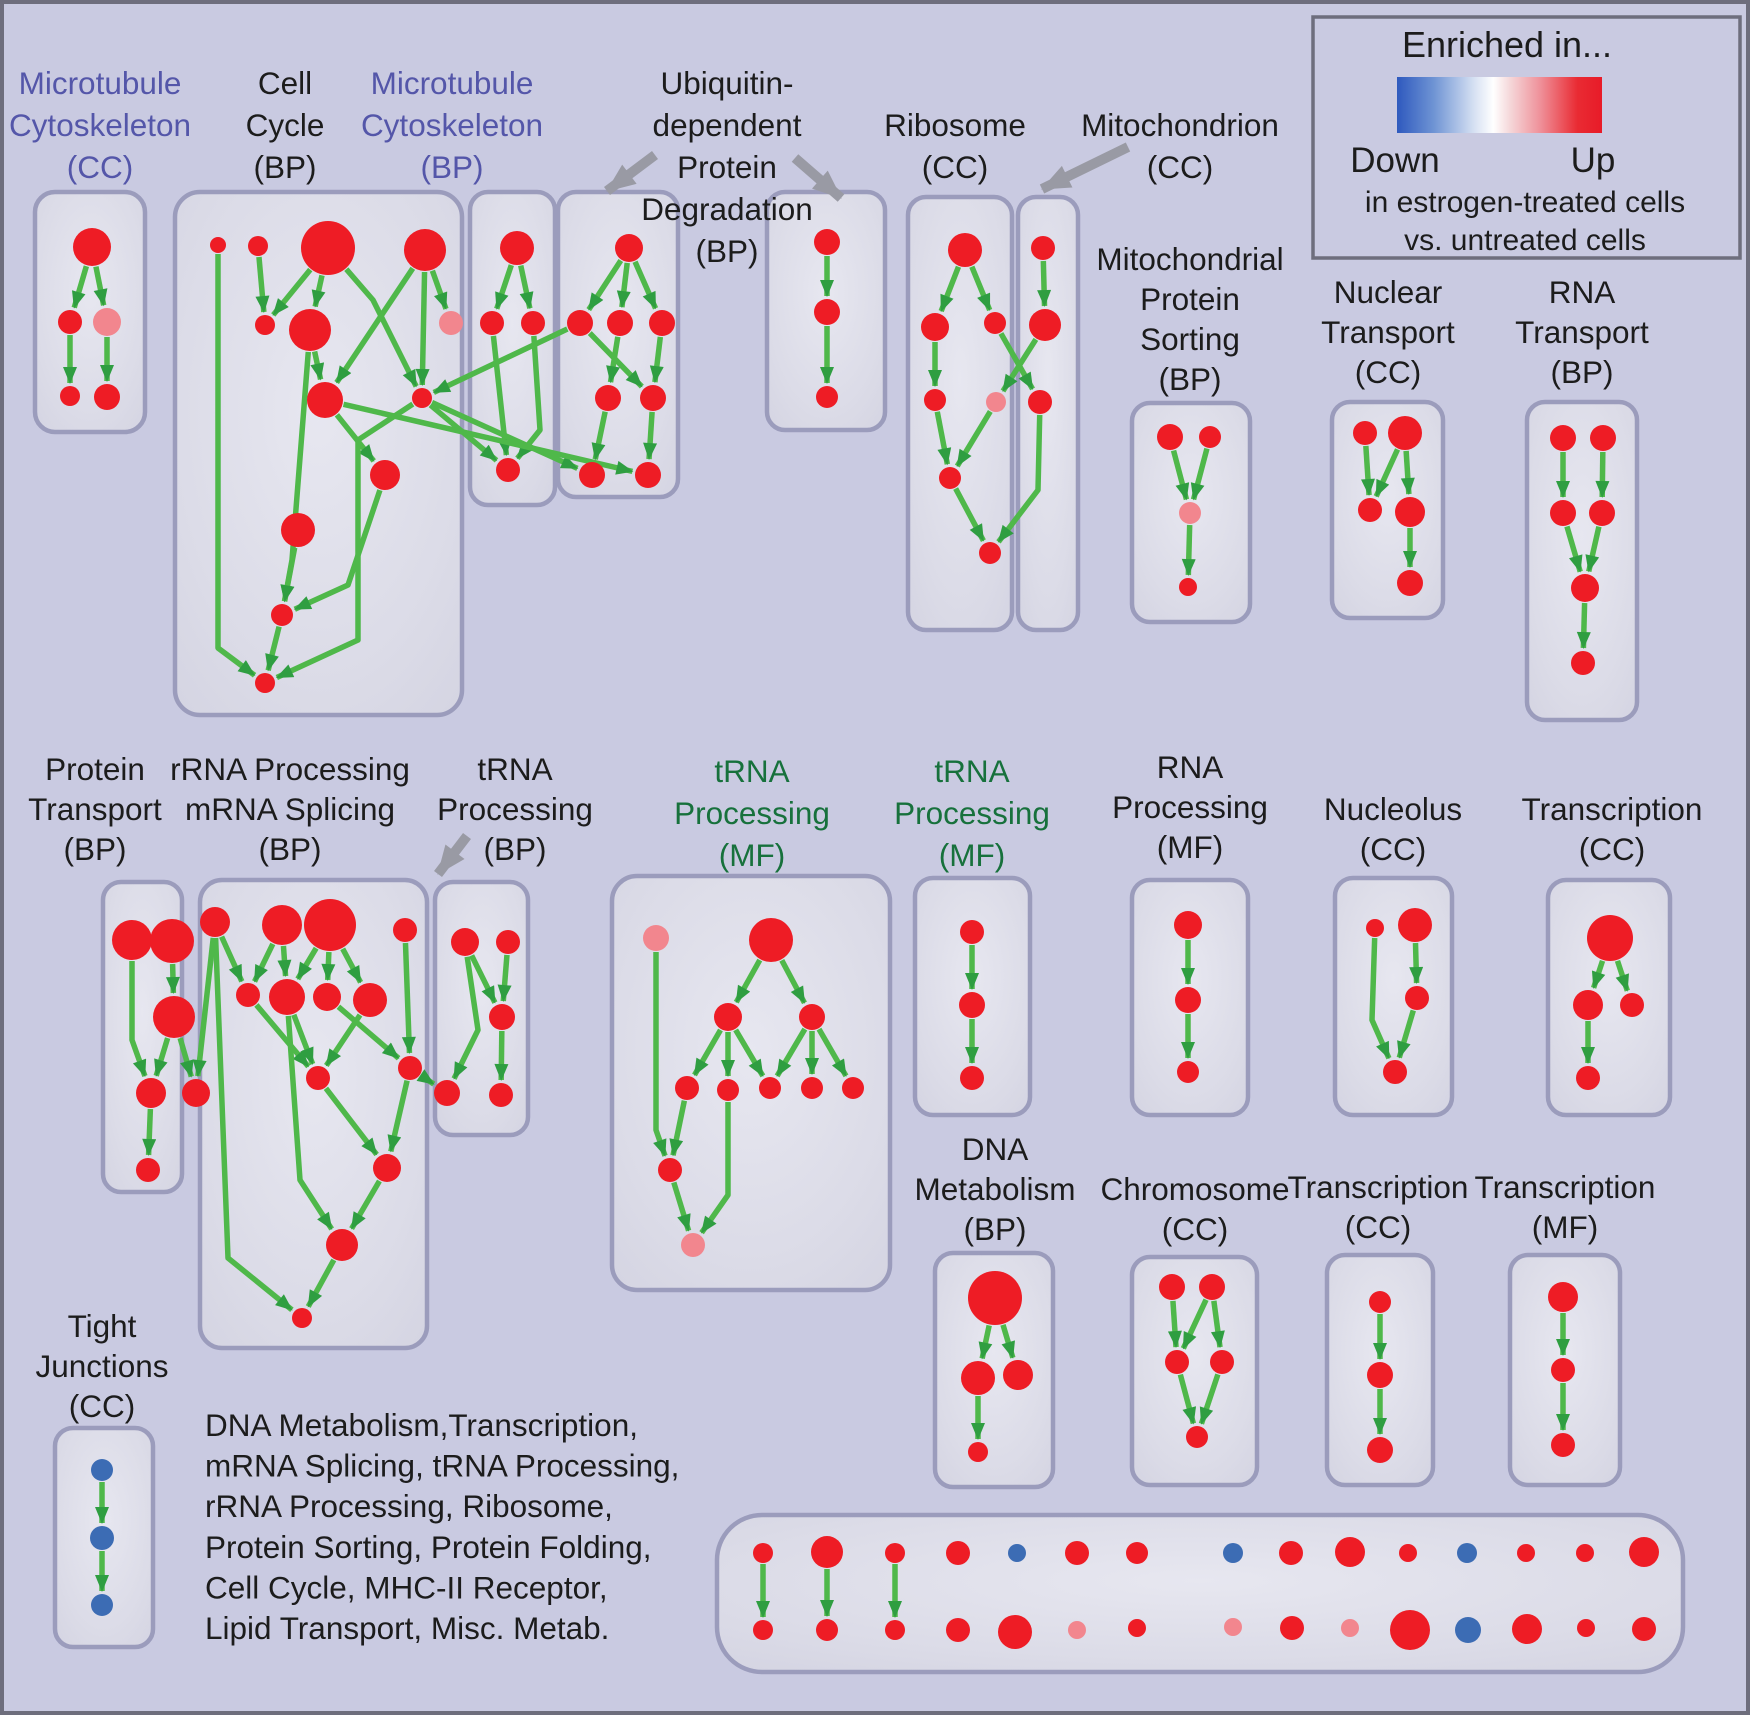  What do you see at coordinates (1172, 1287) in the screenshot?
I see `go-term-node-t1` at bounding box center [1172, 1287].